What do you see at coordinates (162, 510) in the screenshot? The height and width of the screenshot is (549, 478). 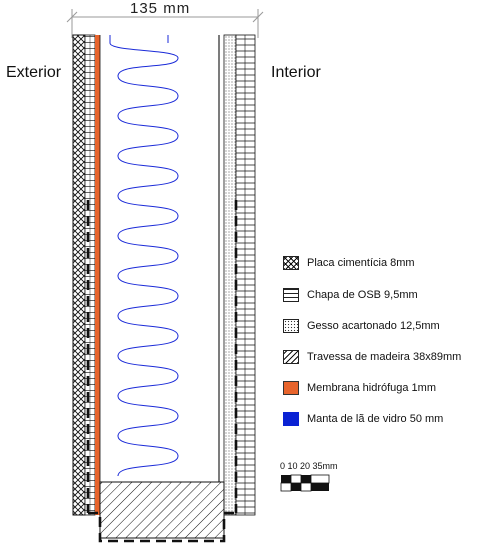 I see `wood-crossbeam` at bounding box center [162, 510].